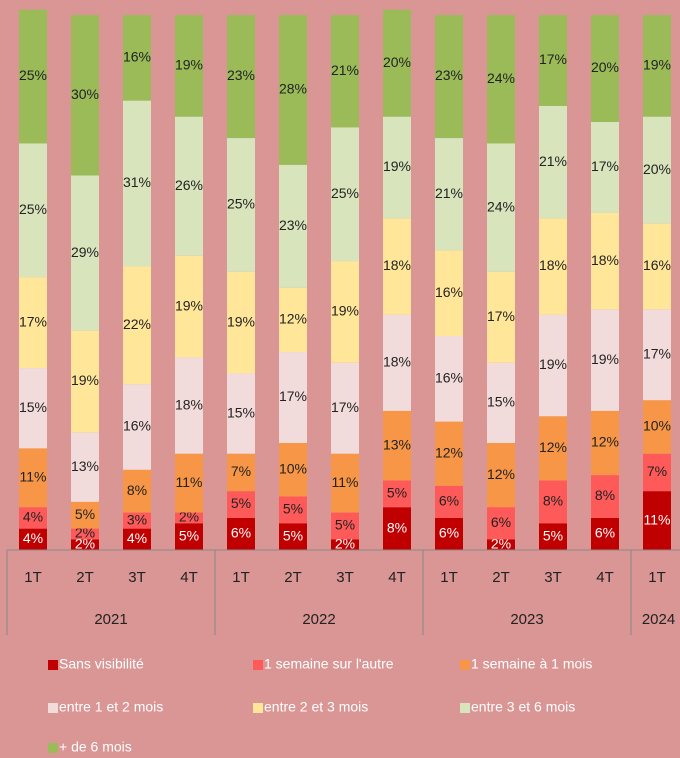  I want to click on data-label: 20%, so click(657, 169).